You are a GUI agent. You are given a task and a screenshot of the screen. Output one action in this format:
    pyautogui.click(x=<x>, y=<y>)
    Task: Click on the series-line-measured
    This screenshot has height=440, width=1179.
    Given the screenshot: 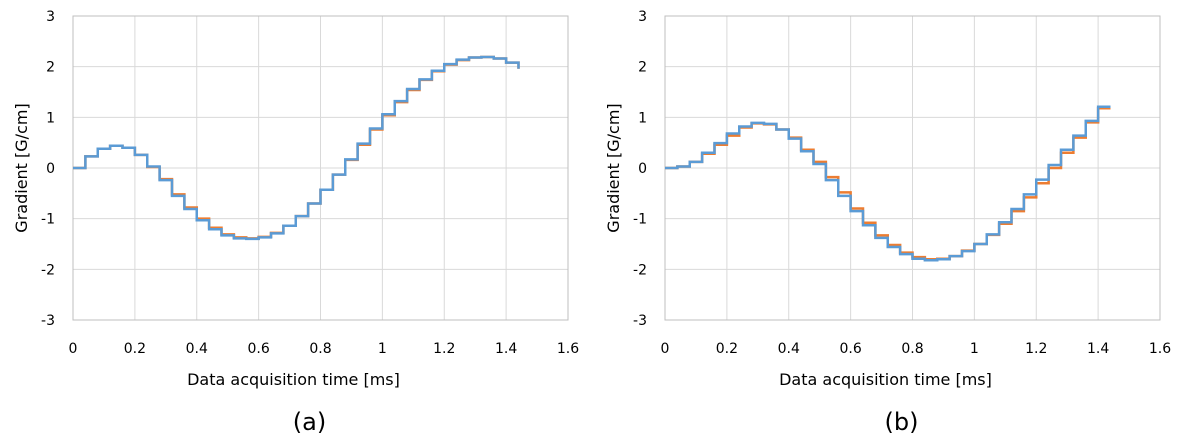 What is the action you would take?
    pyautogui.click(x=888, y=183)
    